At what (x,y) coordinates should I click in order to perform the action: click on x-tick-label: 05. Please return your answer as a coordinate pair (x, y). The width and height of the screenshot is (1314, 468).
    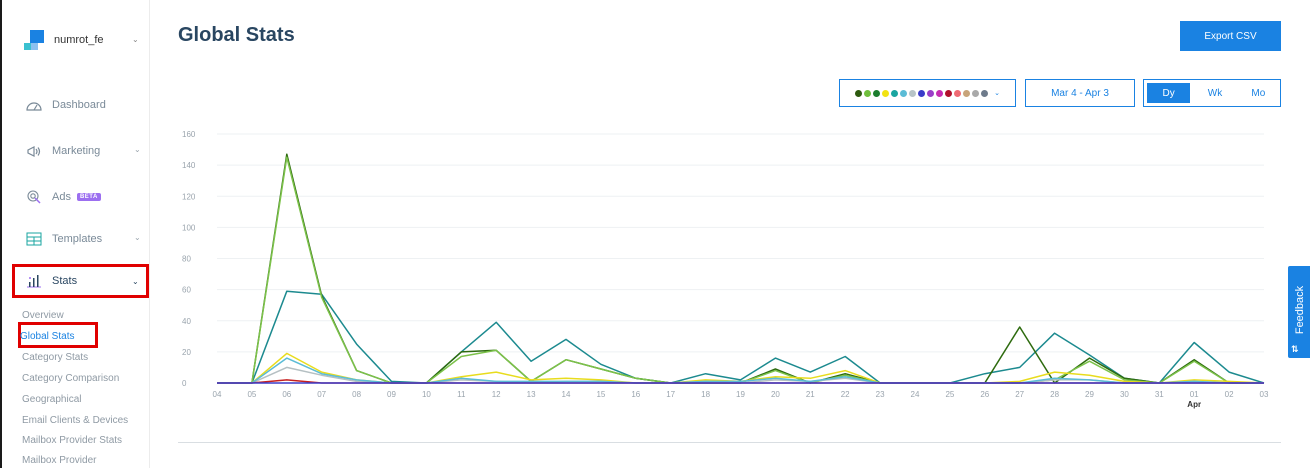
    Looking at the image, I should click on (251, 394).